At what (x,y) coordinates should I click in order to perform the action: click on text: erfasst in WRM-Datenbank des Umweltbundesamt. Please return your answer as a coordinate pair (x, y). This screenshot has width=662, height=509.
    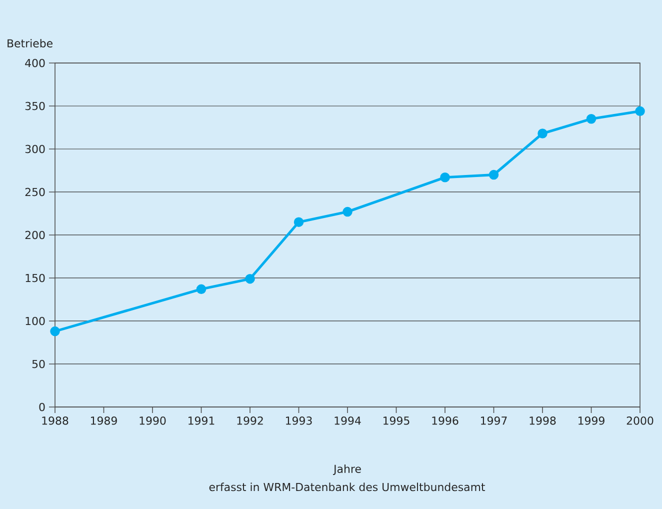
    Looking at the image, I should click on (347, 487).